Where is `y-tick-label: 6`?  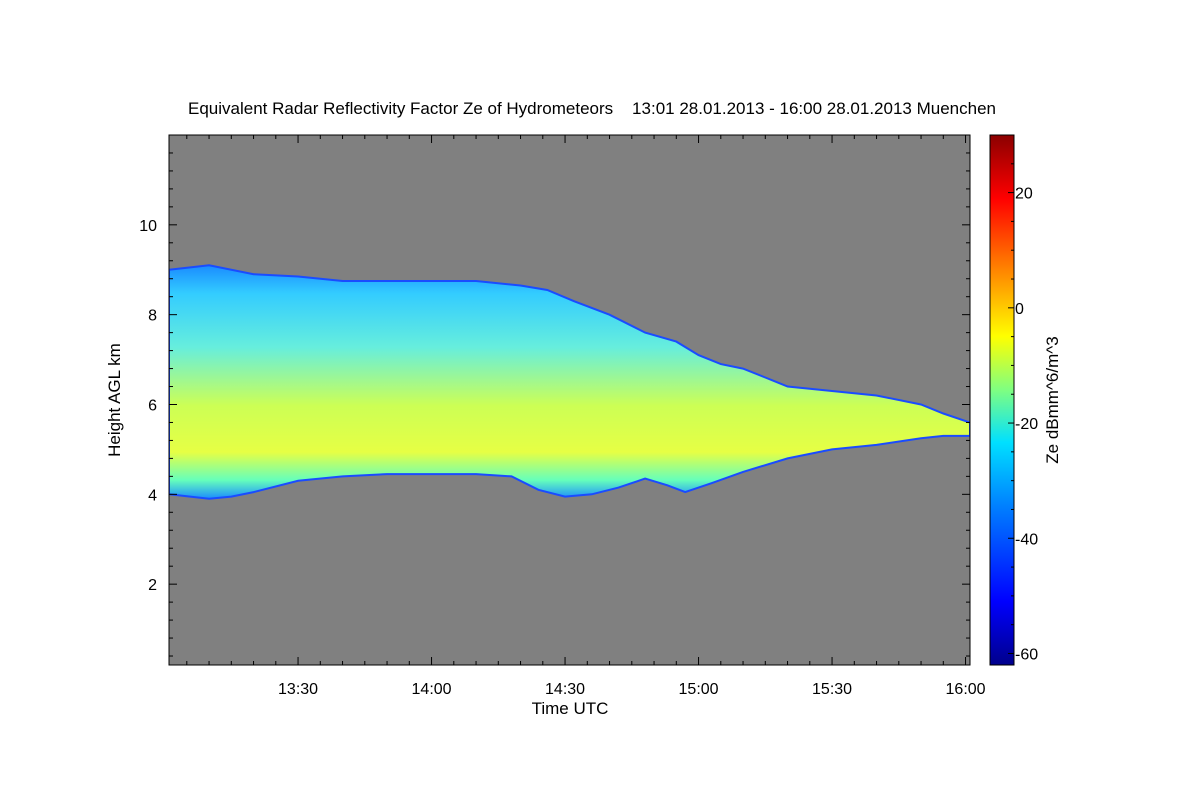
y-tick-label: 6 is located at coordinates (152, 405).